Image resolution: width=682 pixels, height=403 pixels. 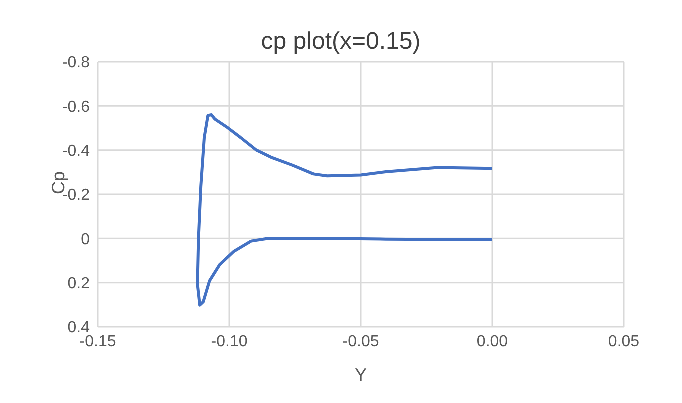 I want to click on y-tick-label: 0.2, so click(x=79, y=284).